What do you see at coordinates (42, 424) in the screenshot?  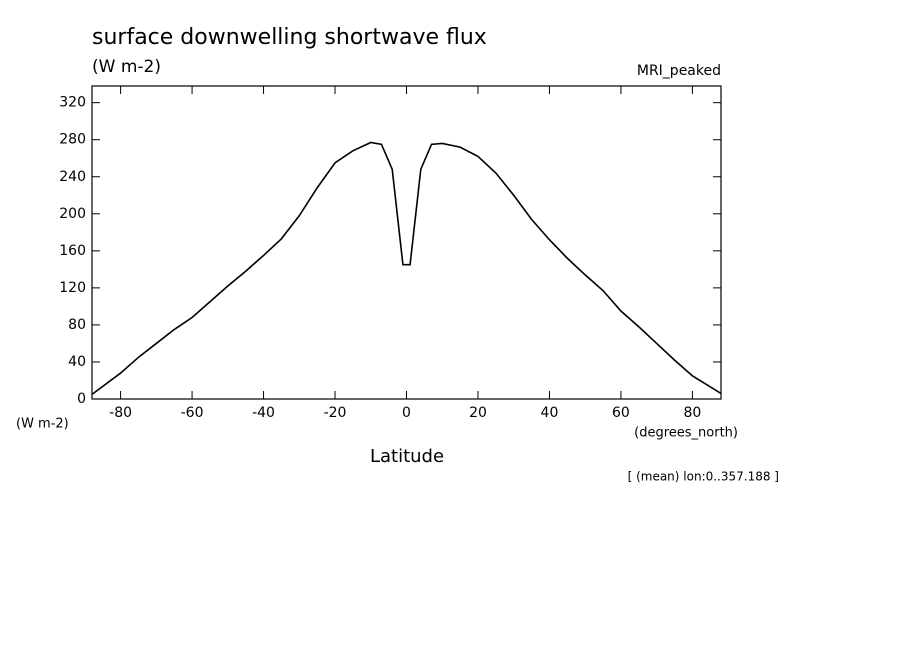 I see `y-unit-label: (W m-2)` at bounding box center [42, 424].